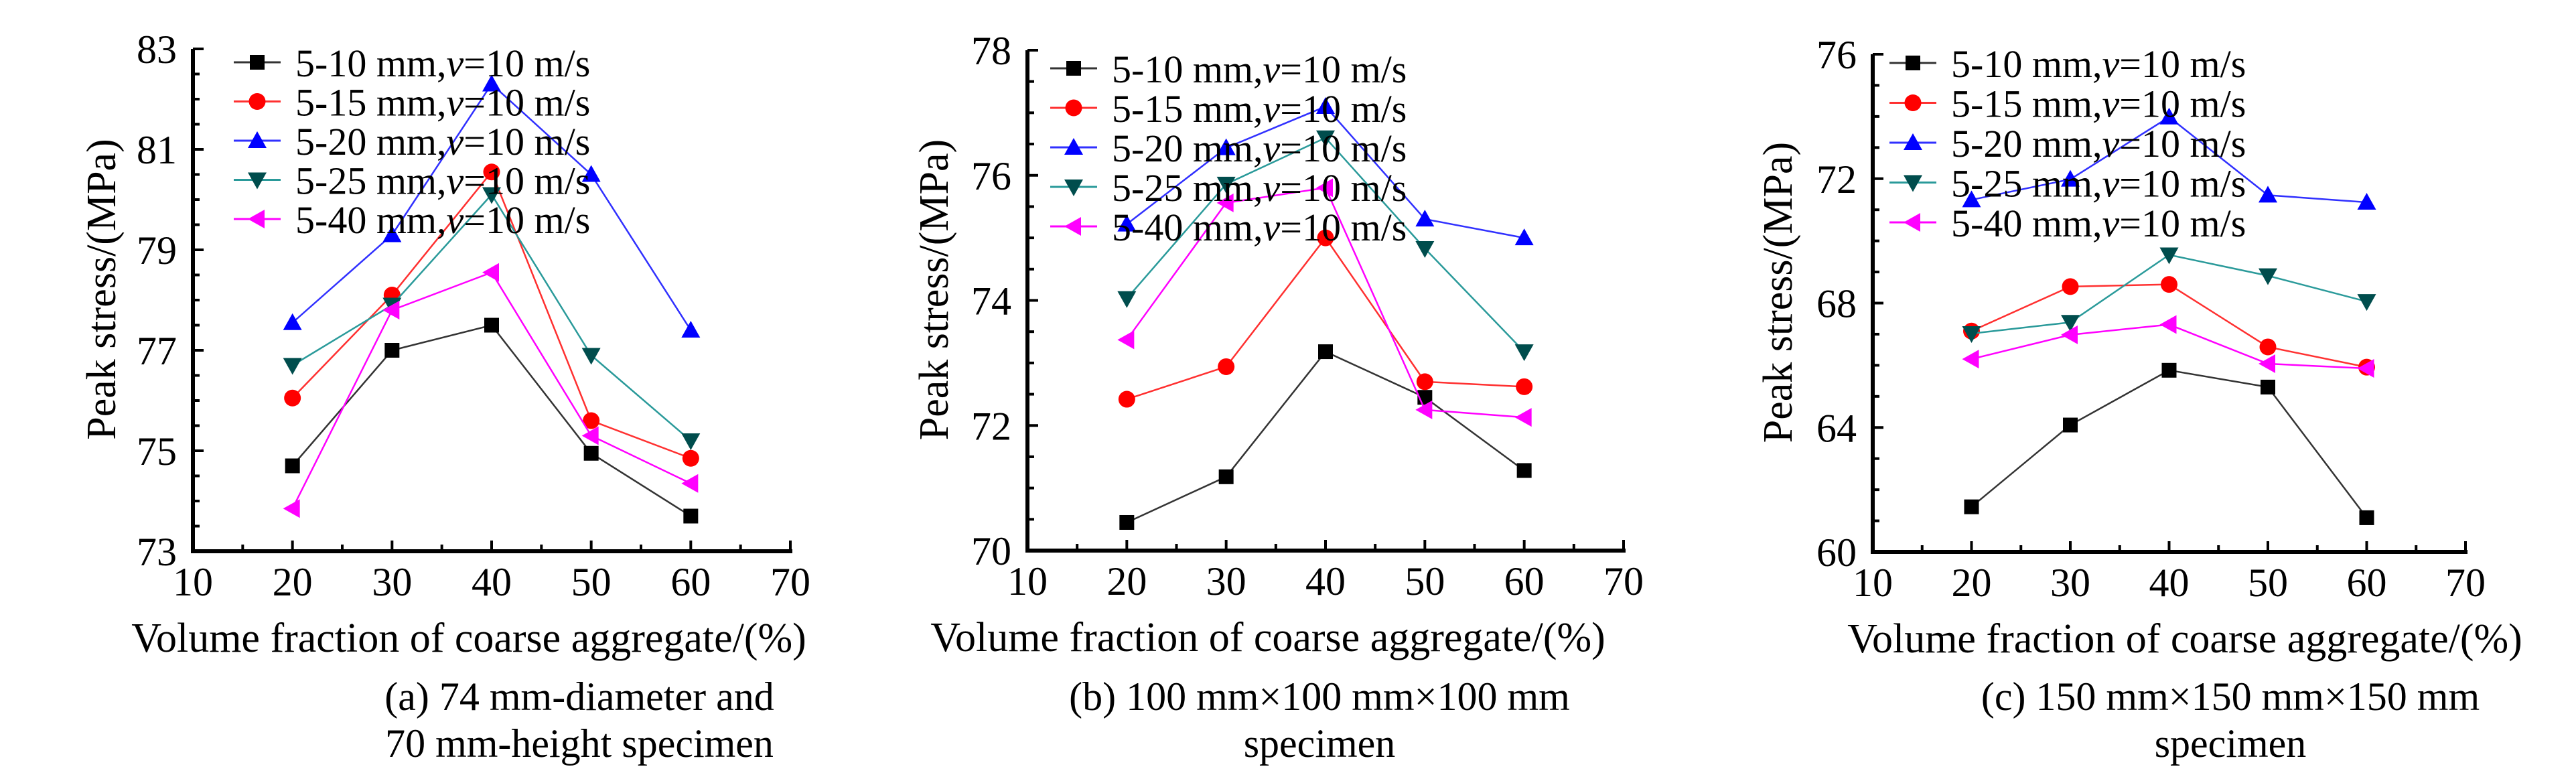  I want to click on y-axis-title: Peak stress/(MPa), so click(934, 289).